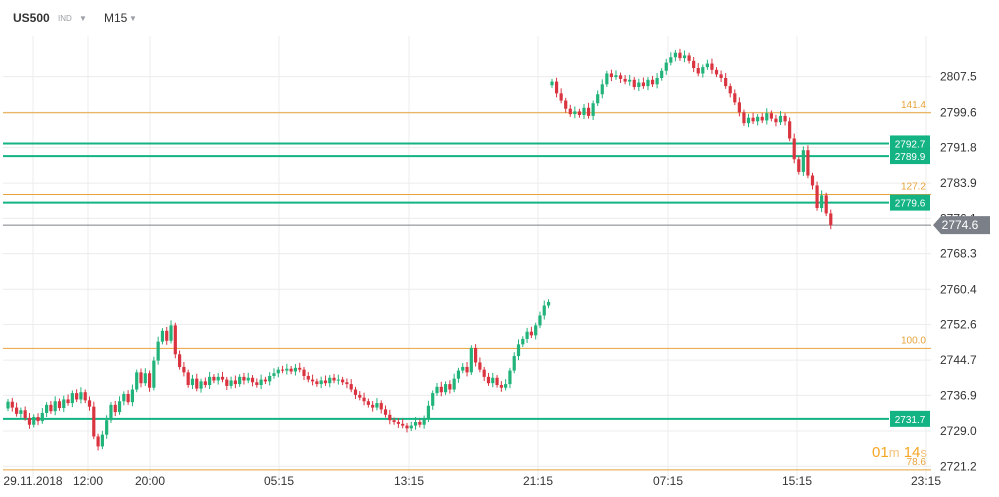 The image size is (999, 497). Describe the element at coordinates (83, 18) in the screenshot. I see `symbol-dropdown-icon: ▼` at that location.